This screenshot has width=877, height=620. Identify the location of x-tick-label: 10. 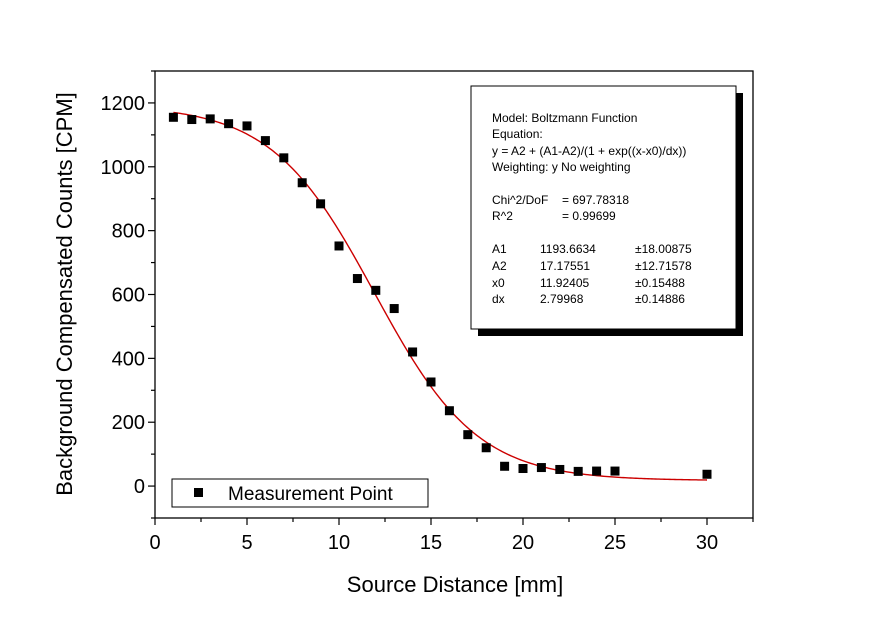
(339, 543).